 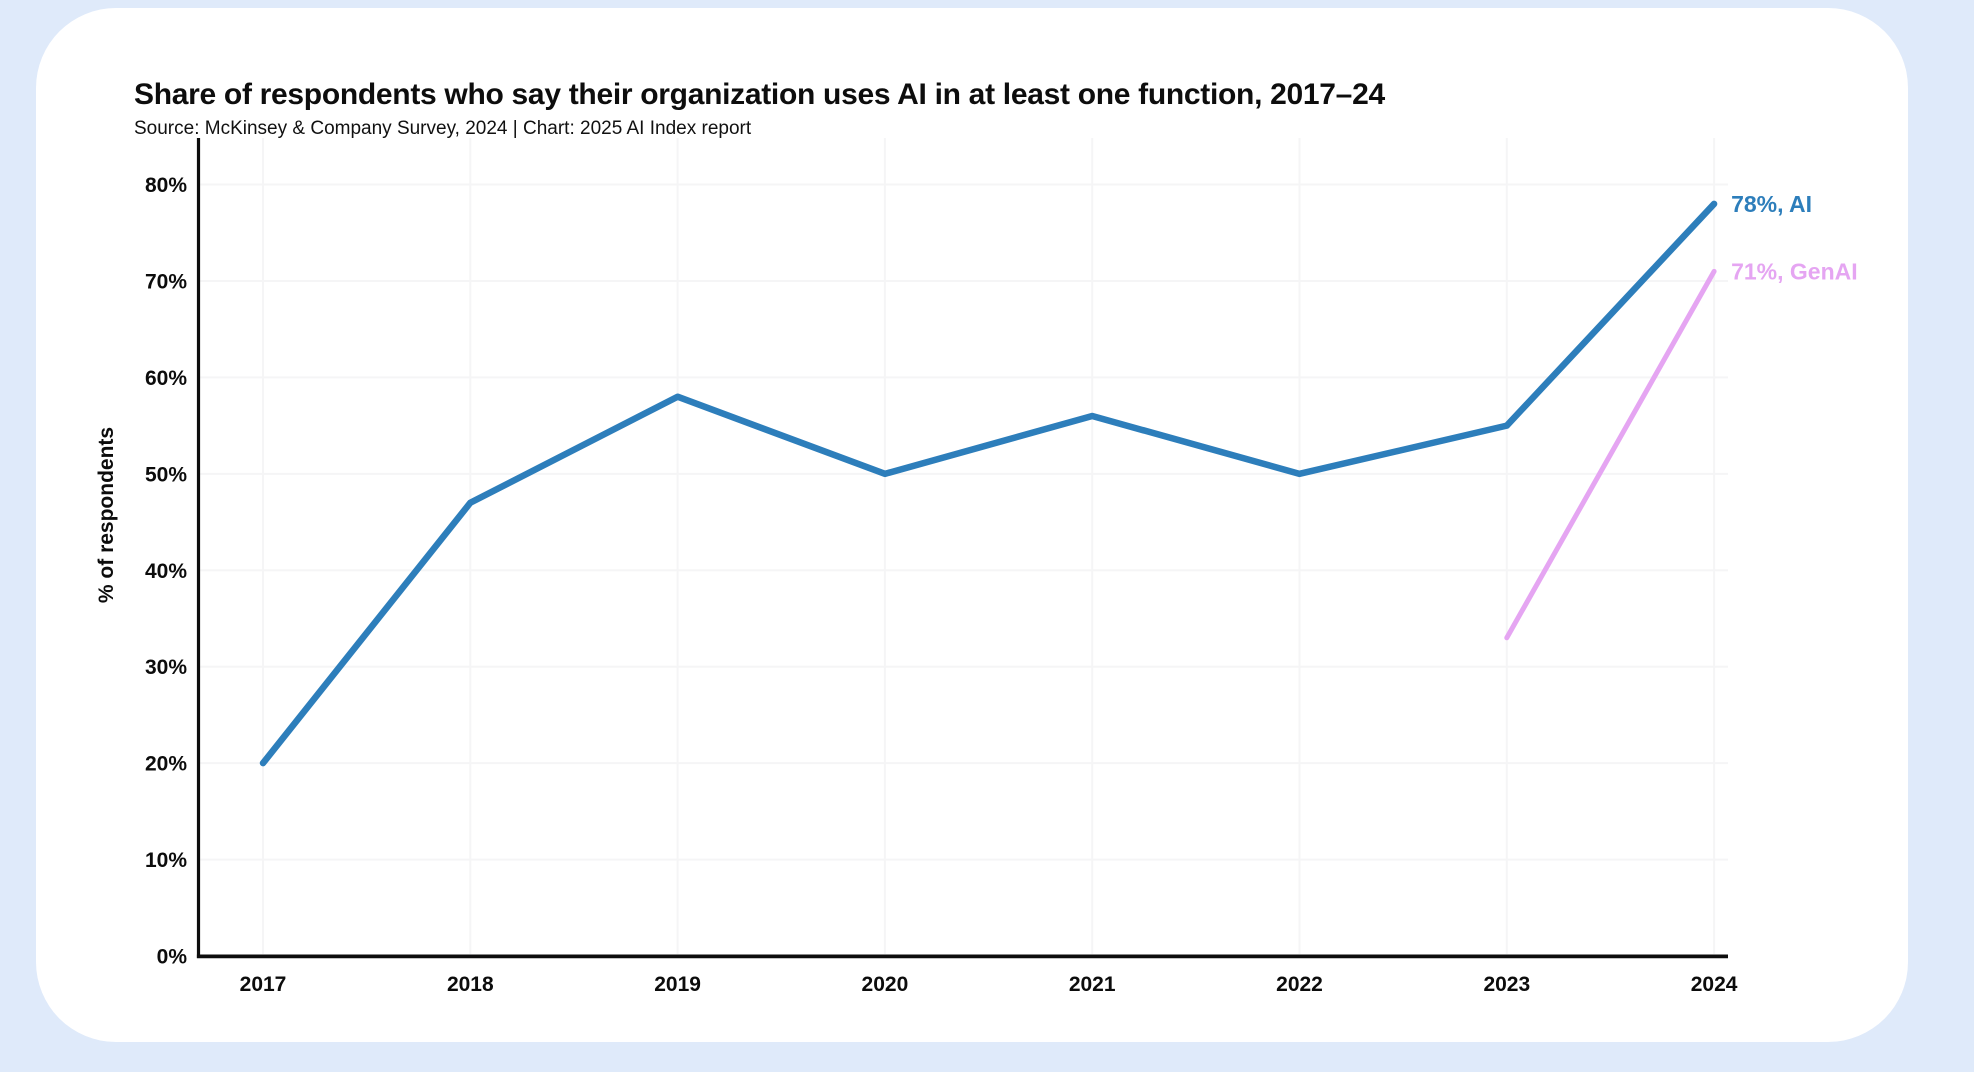 I want to click on x-tick-label-2024: 2024, so click(x=1714, y=984).